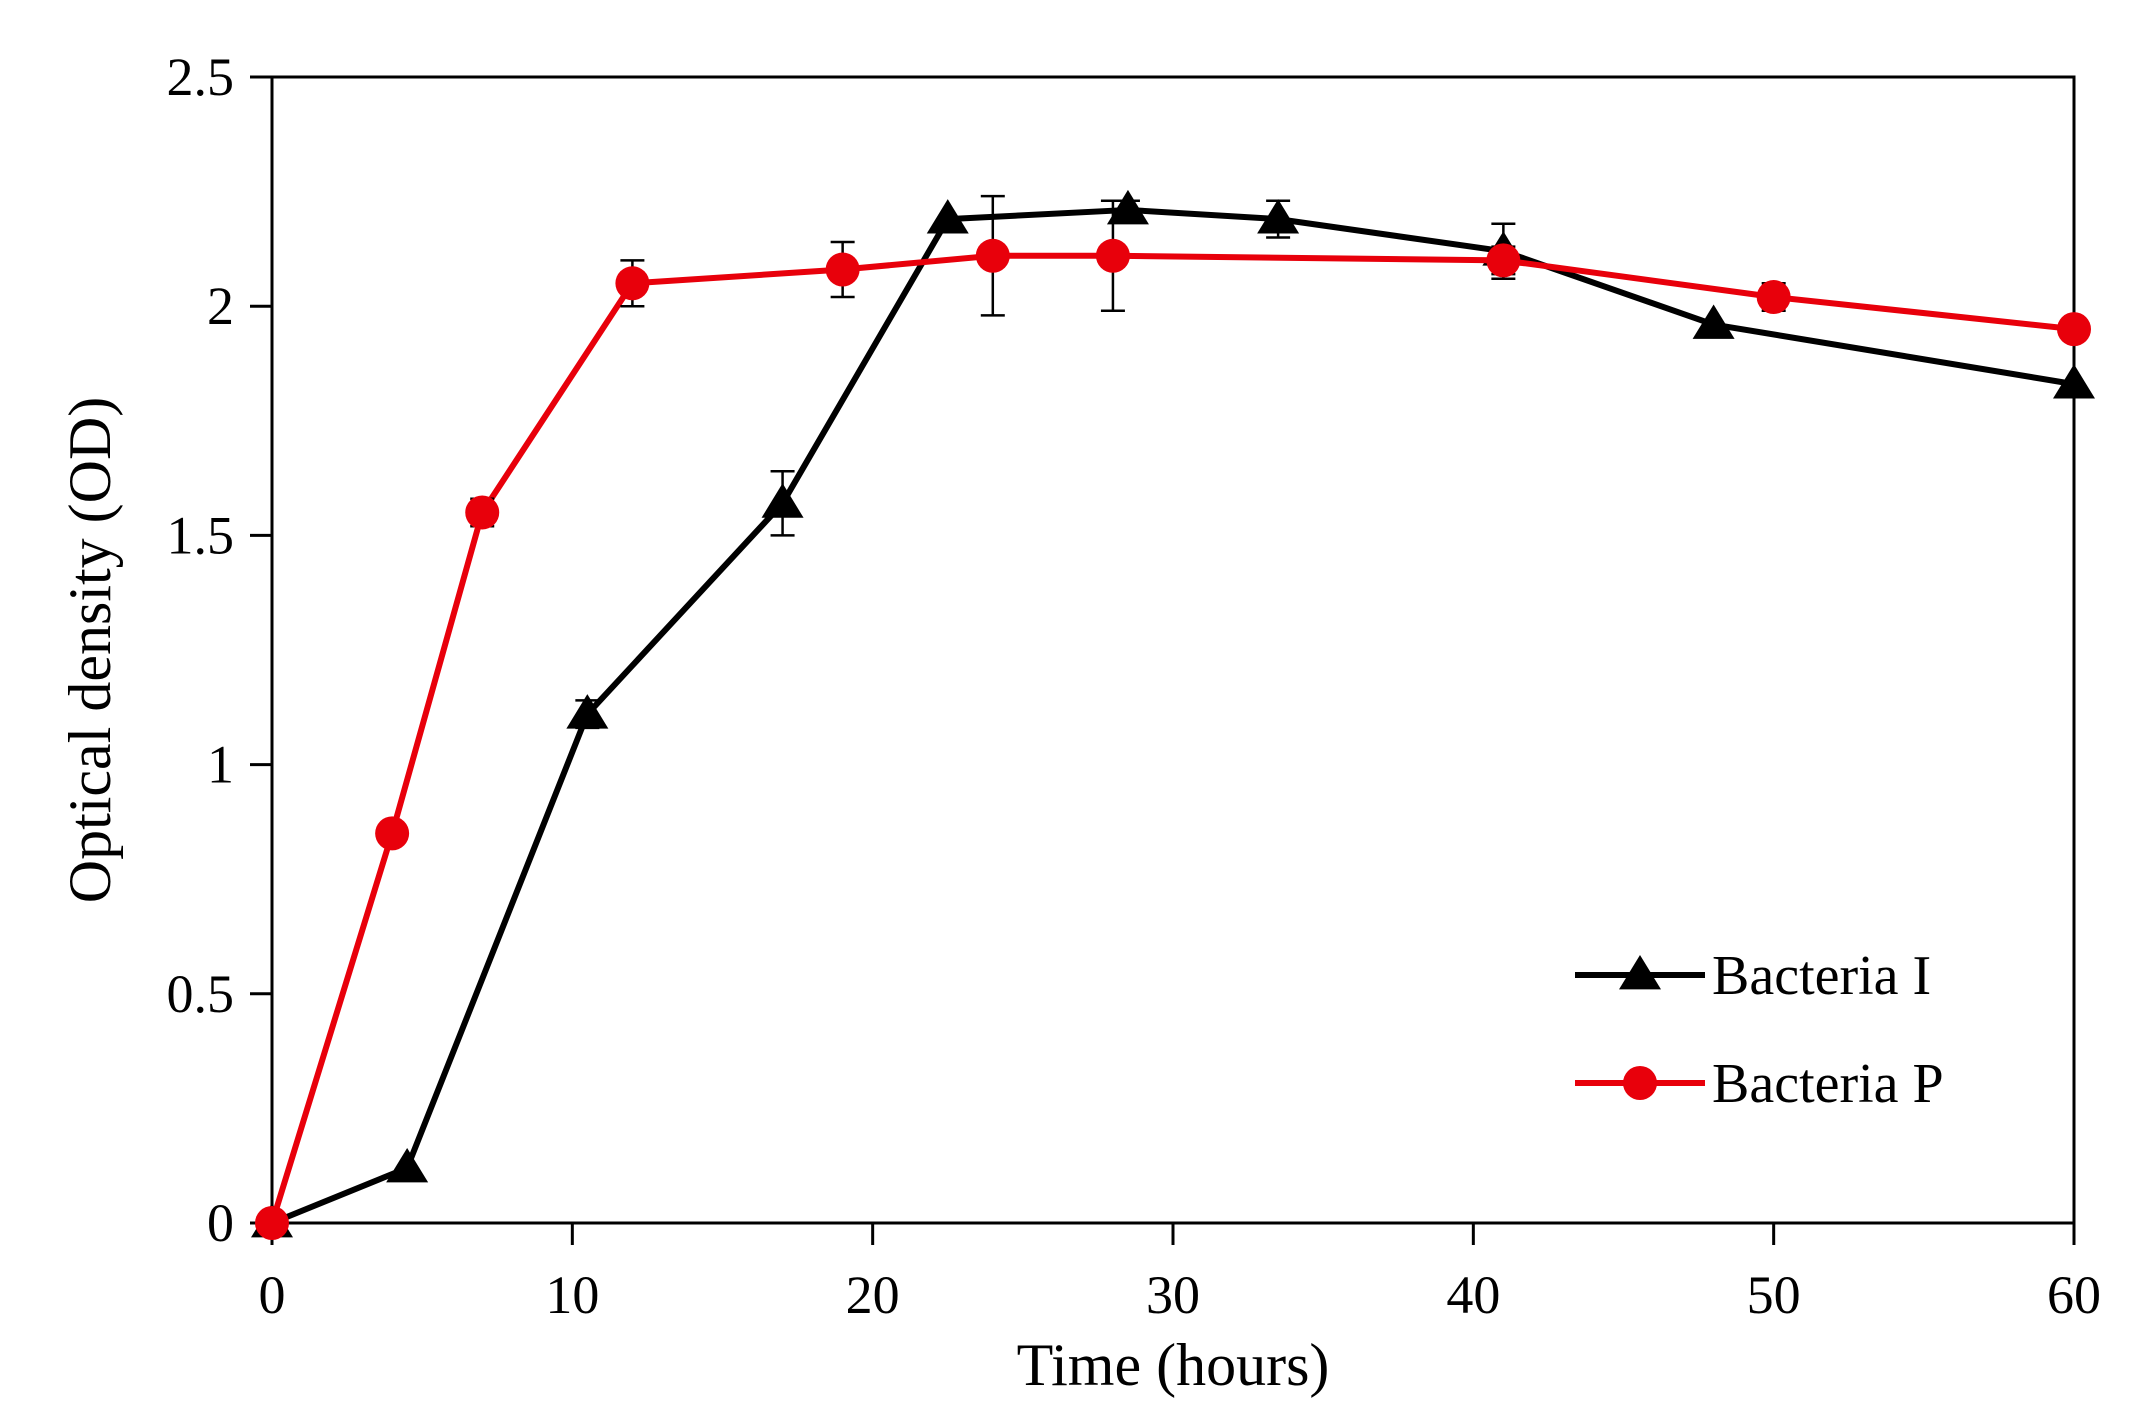  What do you see at coordinates (2074, 1295) in the screenshot?
I see `x-tick-label: 60` at bounding box center [2074, 1295].